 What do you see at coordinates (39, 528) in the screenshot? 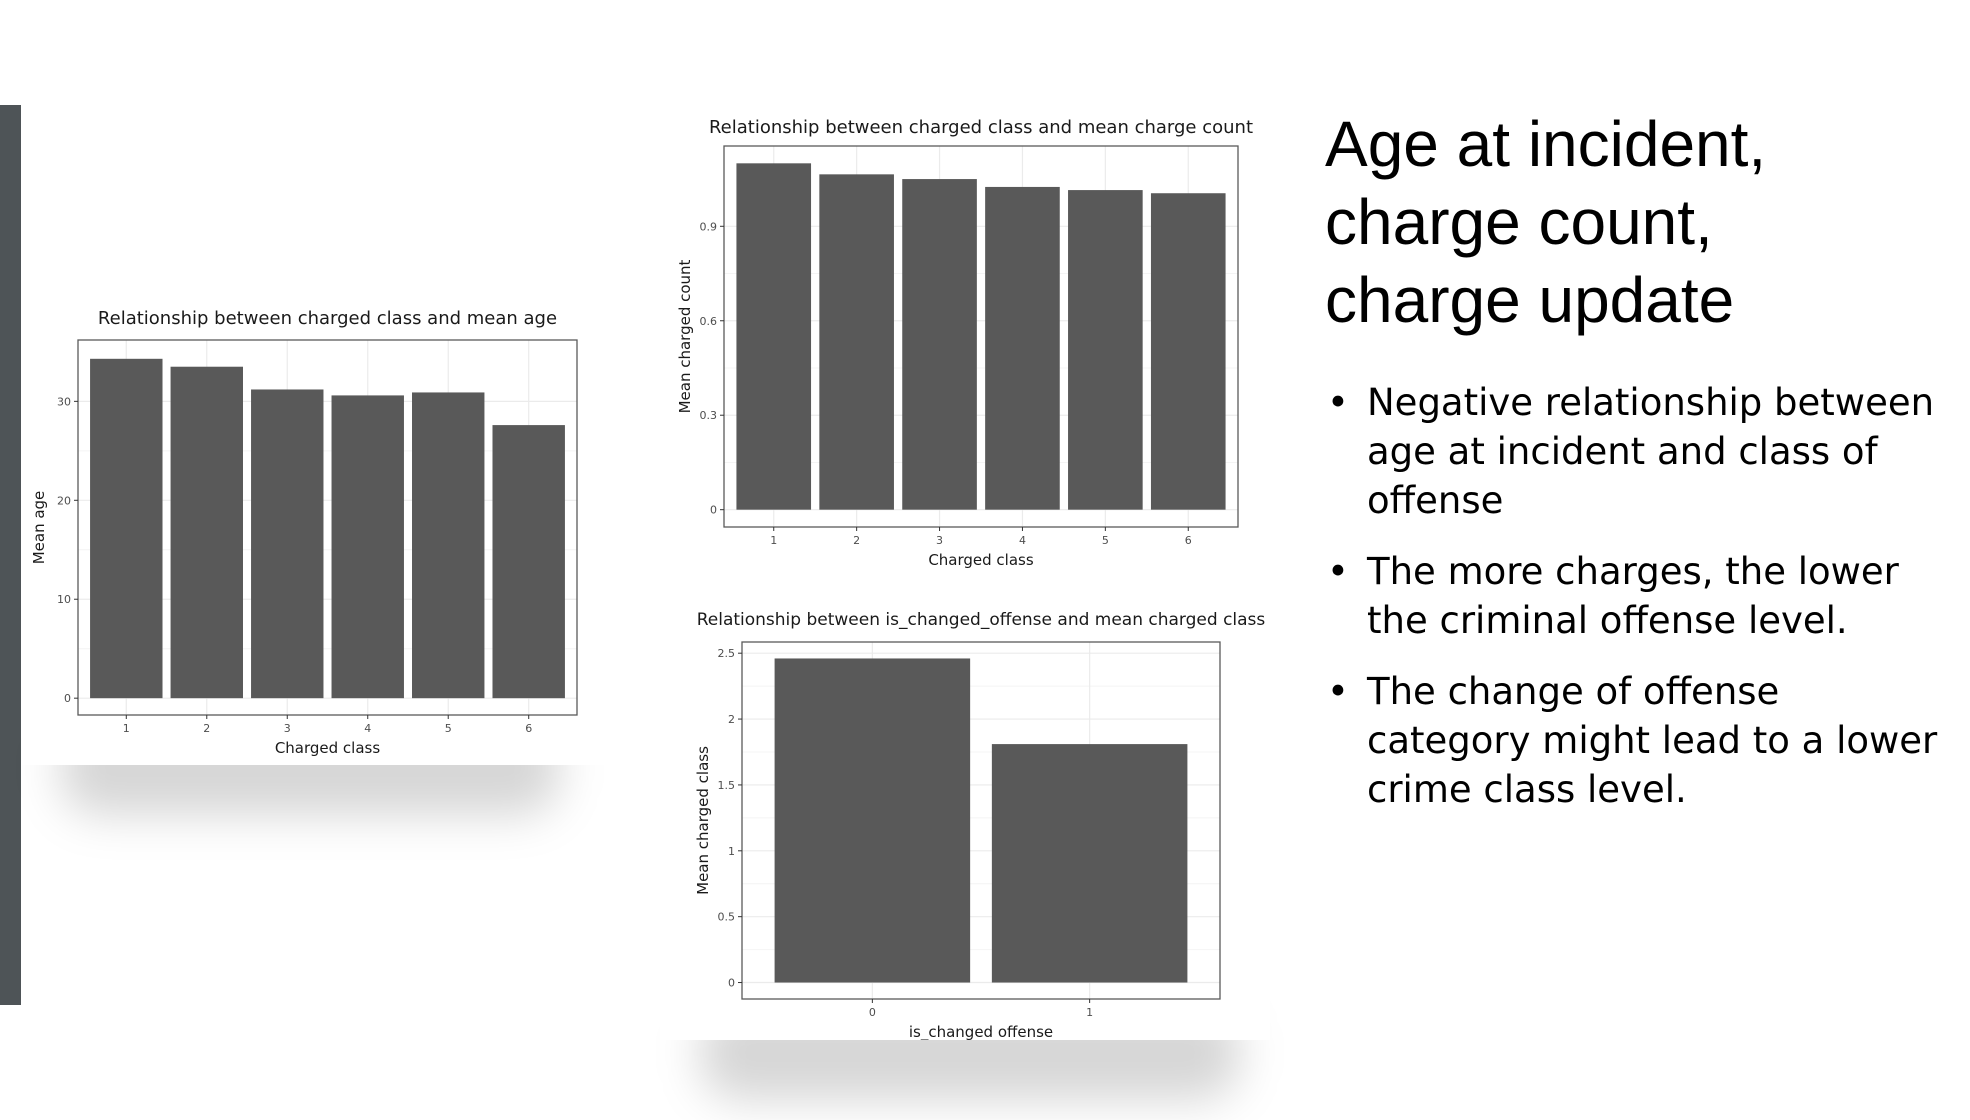
I see `y-axis-label: Mean age` at bounding box center [39, 528].